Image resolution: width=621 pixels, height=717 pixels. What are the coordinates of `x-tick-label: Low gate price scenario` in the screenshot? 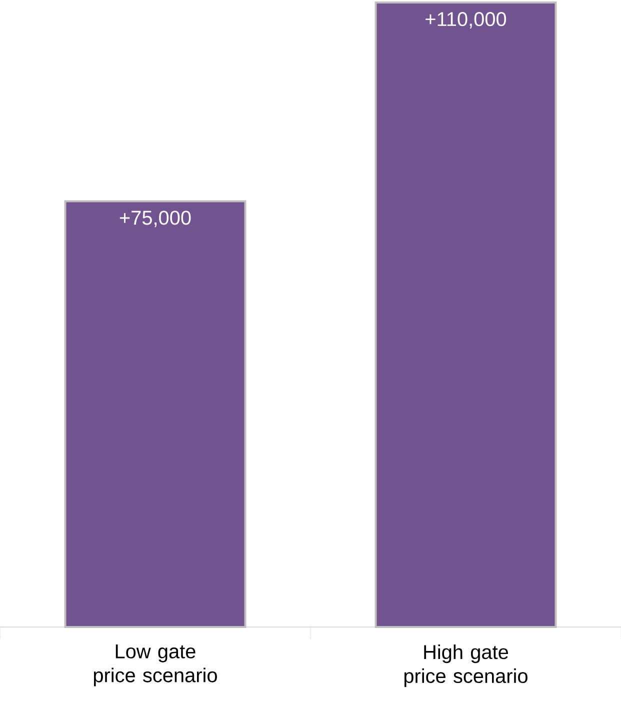 It's located at (155, 665).